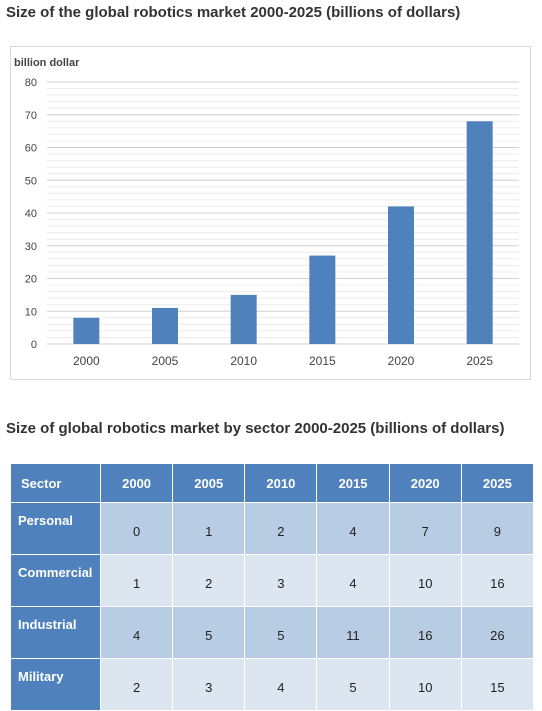  What do you see at coordinates (56, 633) in the screenshot?
I see `row-label: Industrial` at bounding box center [56, 633].